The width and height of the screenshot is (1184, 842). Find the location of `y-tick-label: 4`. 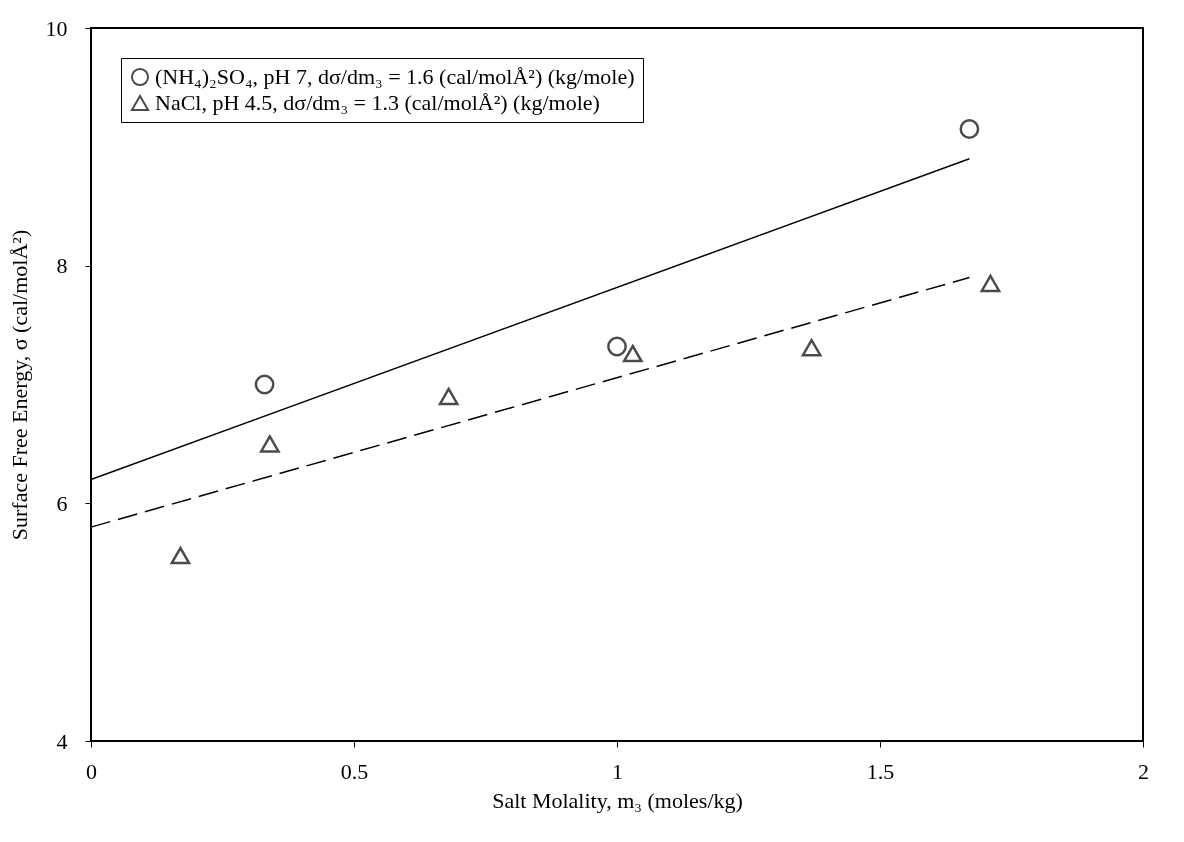

y-tick-label: 4 is located at coordinates (62, 741).